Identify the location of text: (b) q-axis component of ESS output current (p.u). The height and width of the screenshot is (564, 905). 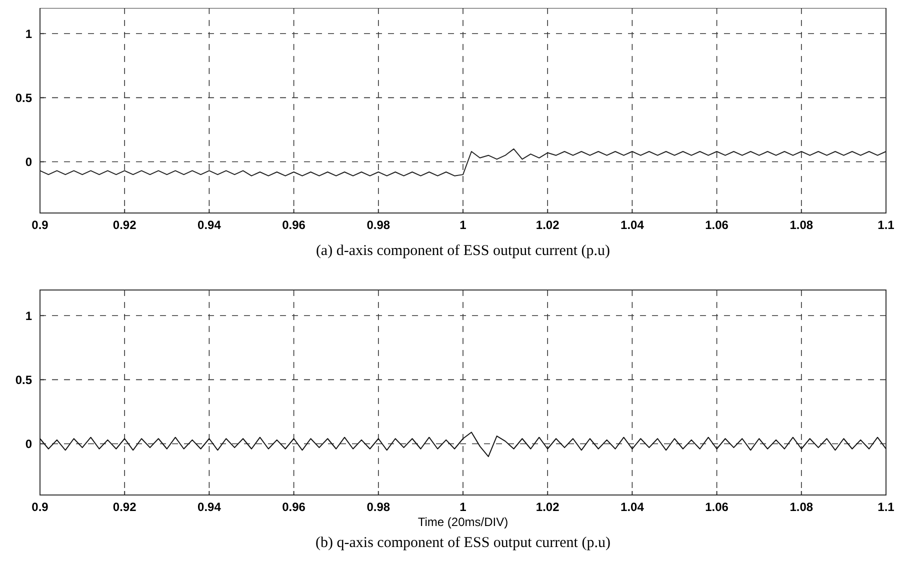
(463, 543).